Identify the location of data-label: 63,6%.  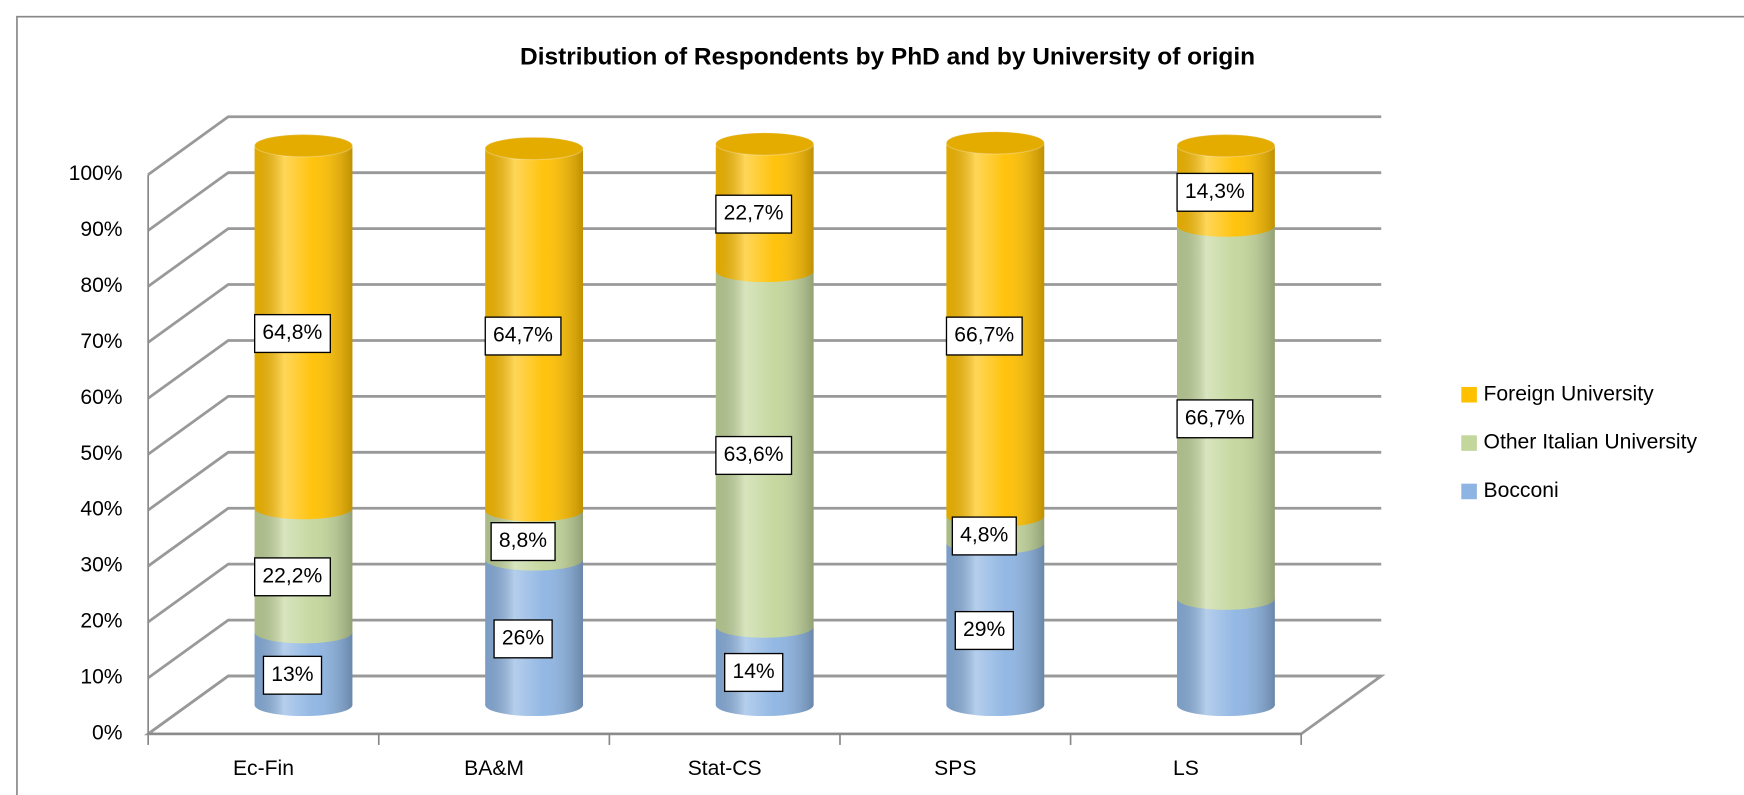
(754, 454).